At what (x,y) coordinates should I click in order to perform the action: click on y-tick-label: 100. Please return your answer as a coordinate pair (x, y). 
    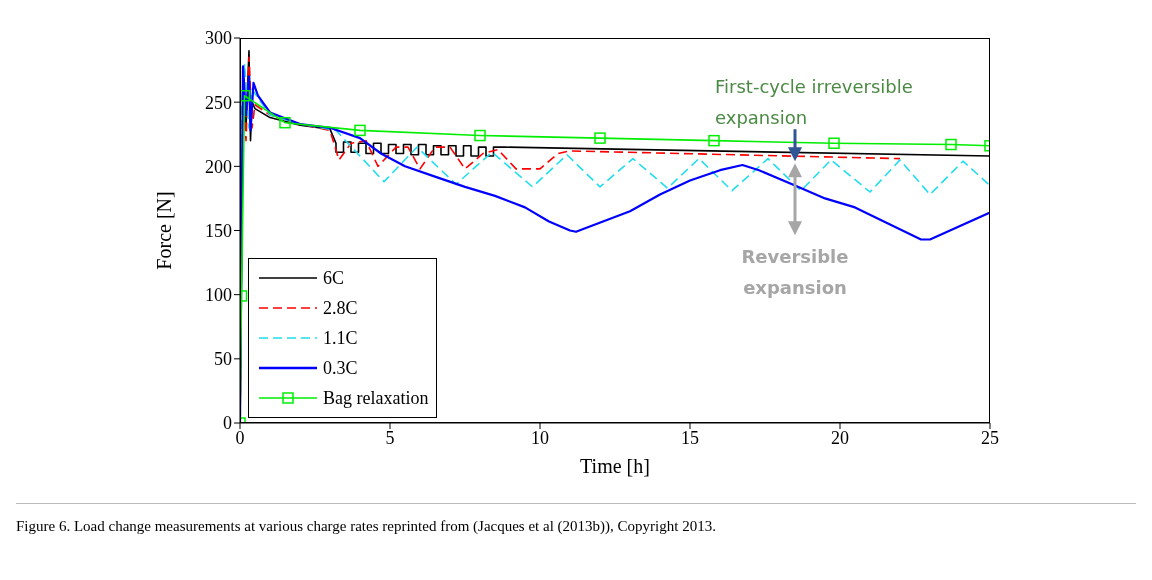
    Looking at the image, I should click on (218, 295).